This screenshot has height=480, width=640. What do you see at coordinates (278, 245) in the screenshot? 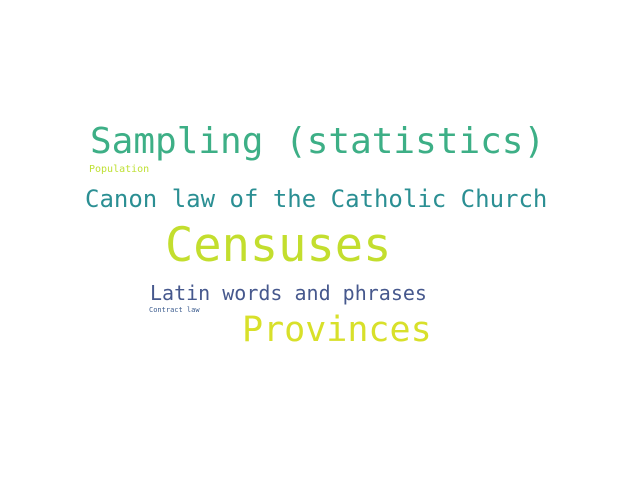
I see `word-censuses: Censuses` at bounding box center [278, 245].